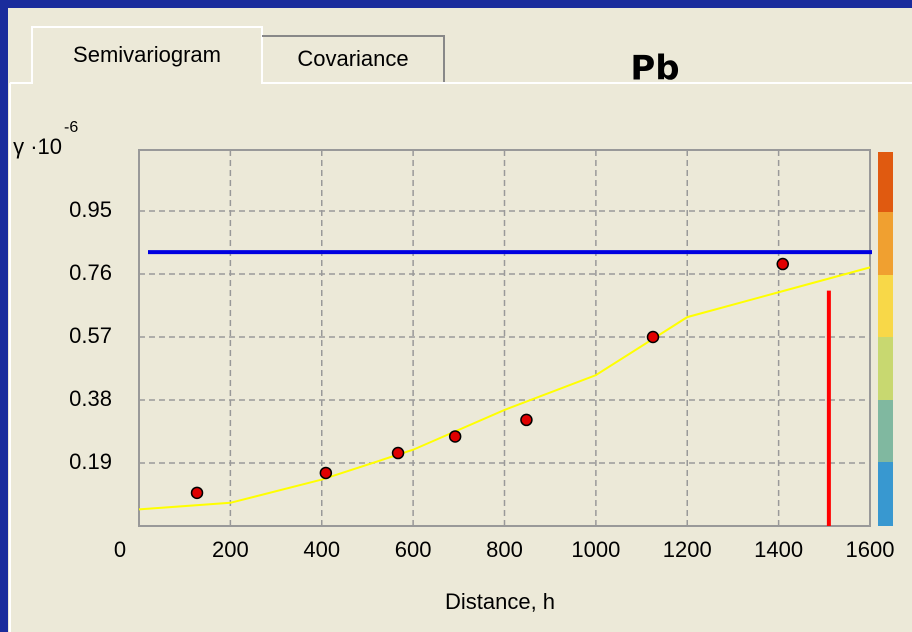 This screenshot has width=912, height=632. What do you see at coordinates (90, 461) in the screenshot?
I see `y-tick-label: 0.19` at bounding box center [90, 461].